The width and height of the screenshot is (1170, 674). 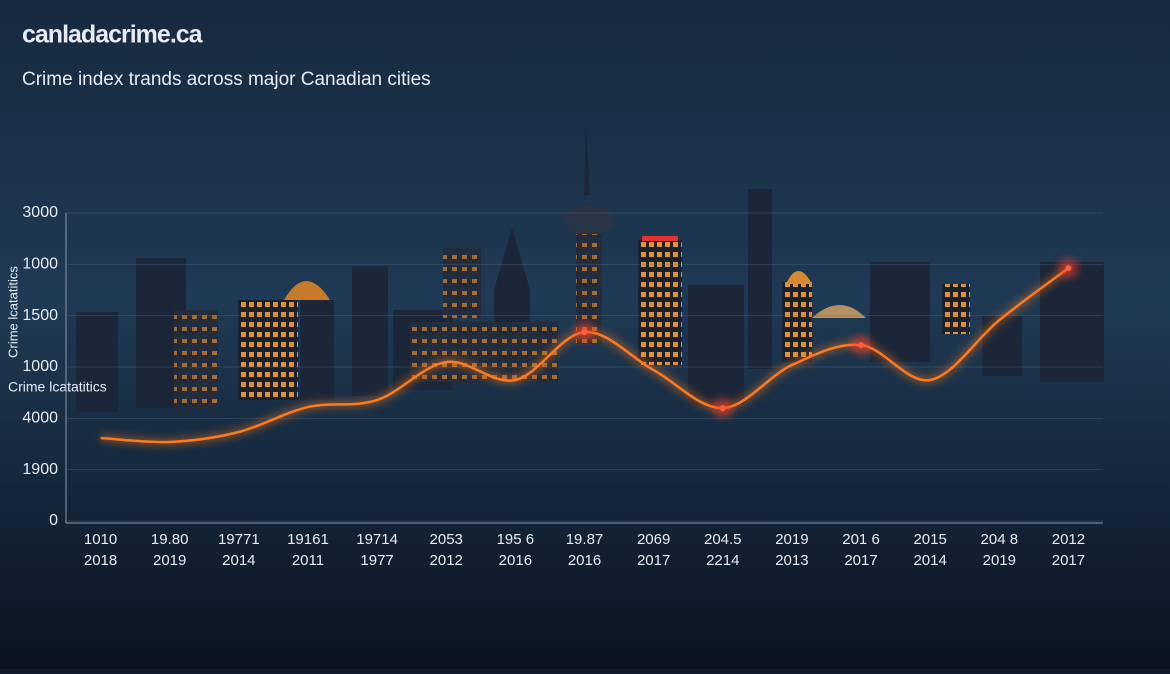 I want to click on x-tick-label: 19714, so click(x=377, y=539).